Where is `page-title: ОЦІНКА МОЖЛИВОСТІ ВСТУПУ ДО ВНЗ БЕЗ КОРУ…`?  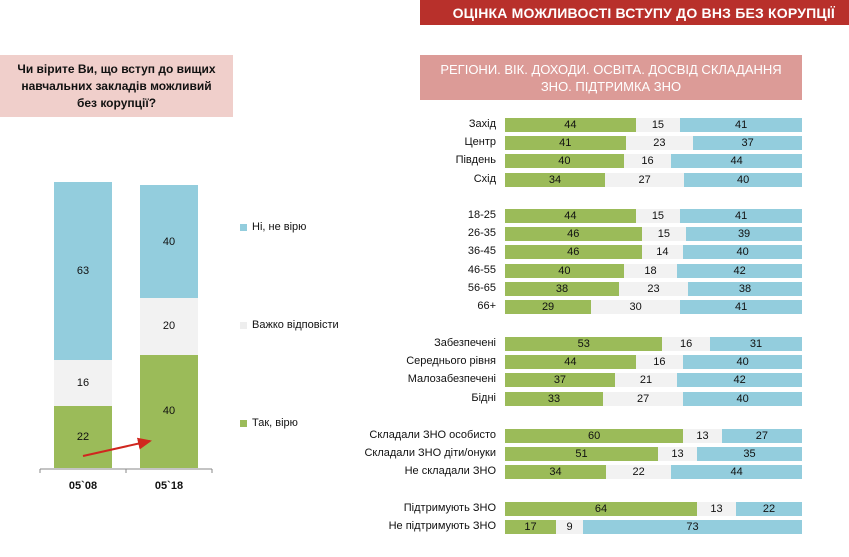
page-title: ОЦІНКА МОЖЛИВОСТІ ВСТУПУ ДО ВНЗ БЕЗ КОРУ… is located at coordinates (634, 12).